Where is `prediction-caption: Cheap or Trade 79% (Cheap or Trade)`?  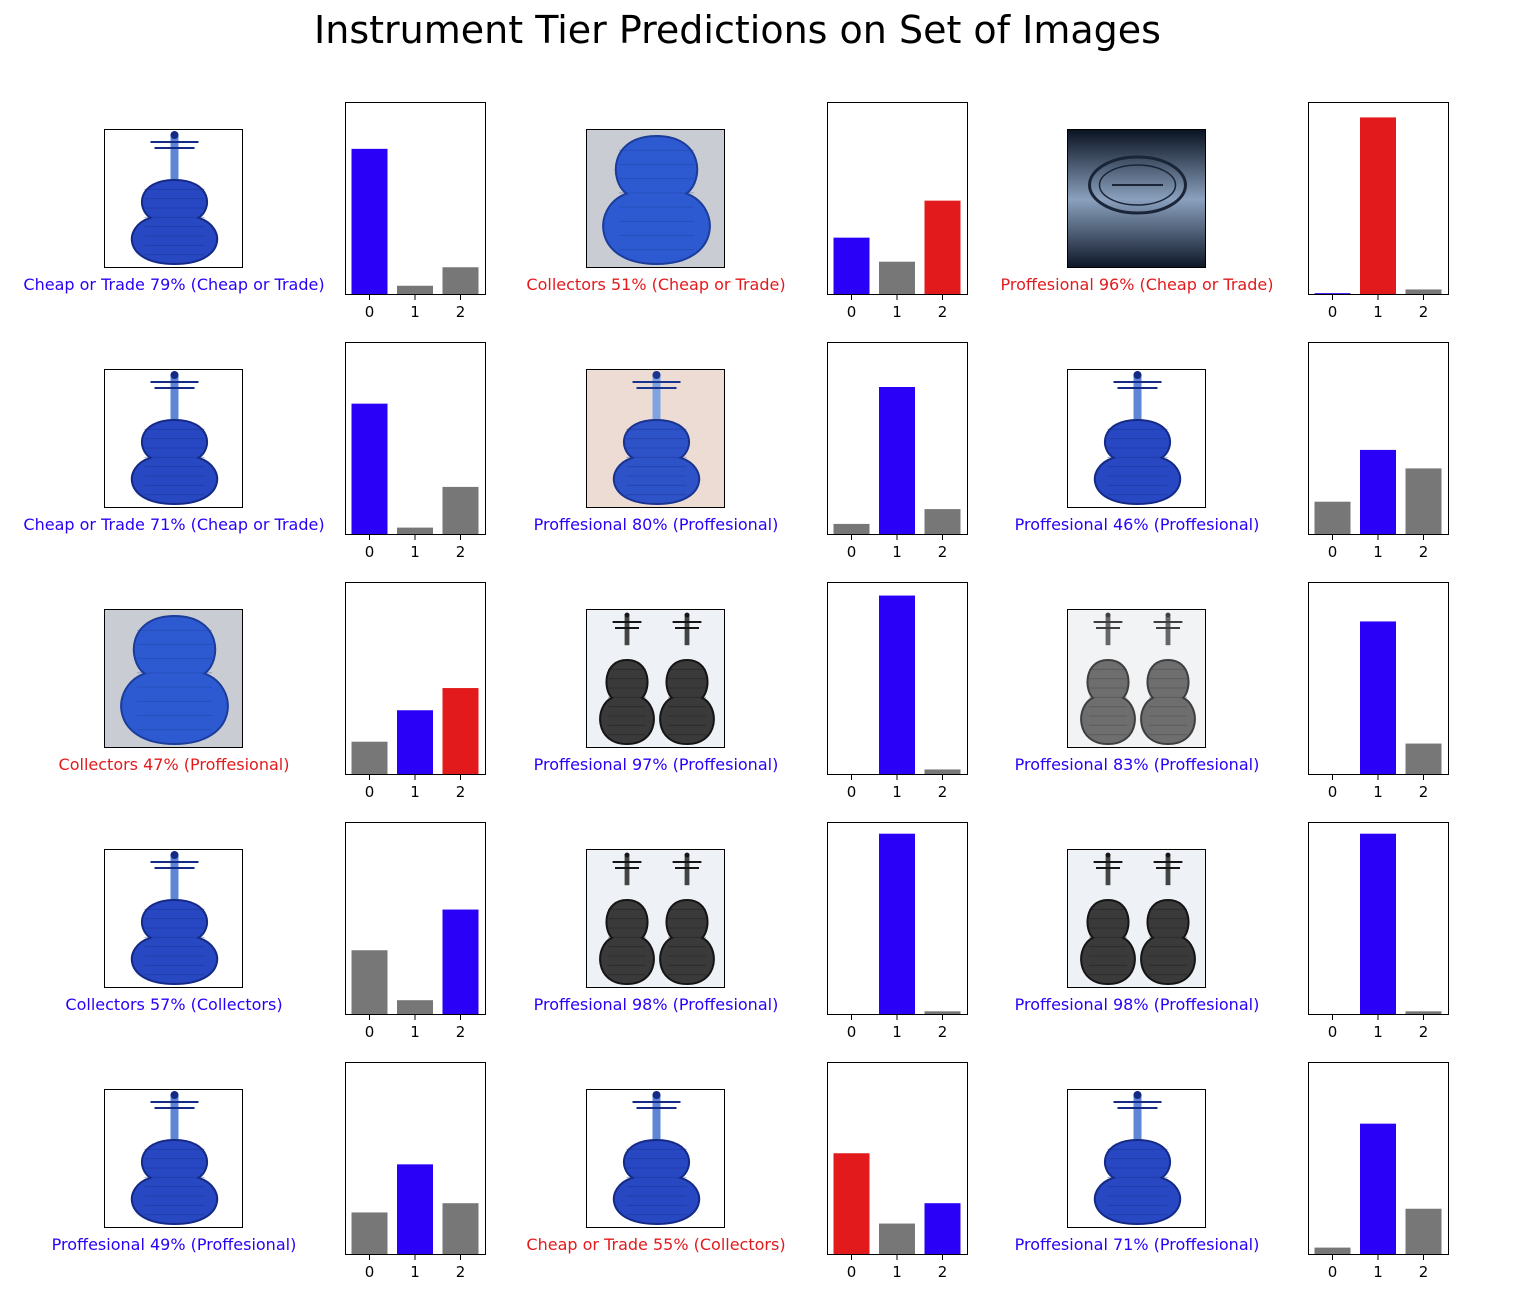
prediction-caption: Cheap or Trade 79% (Cheap or Trade) is located at coordinates (174, 284).